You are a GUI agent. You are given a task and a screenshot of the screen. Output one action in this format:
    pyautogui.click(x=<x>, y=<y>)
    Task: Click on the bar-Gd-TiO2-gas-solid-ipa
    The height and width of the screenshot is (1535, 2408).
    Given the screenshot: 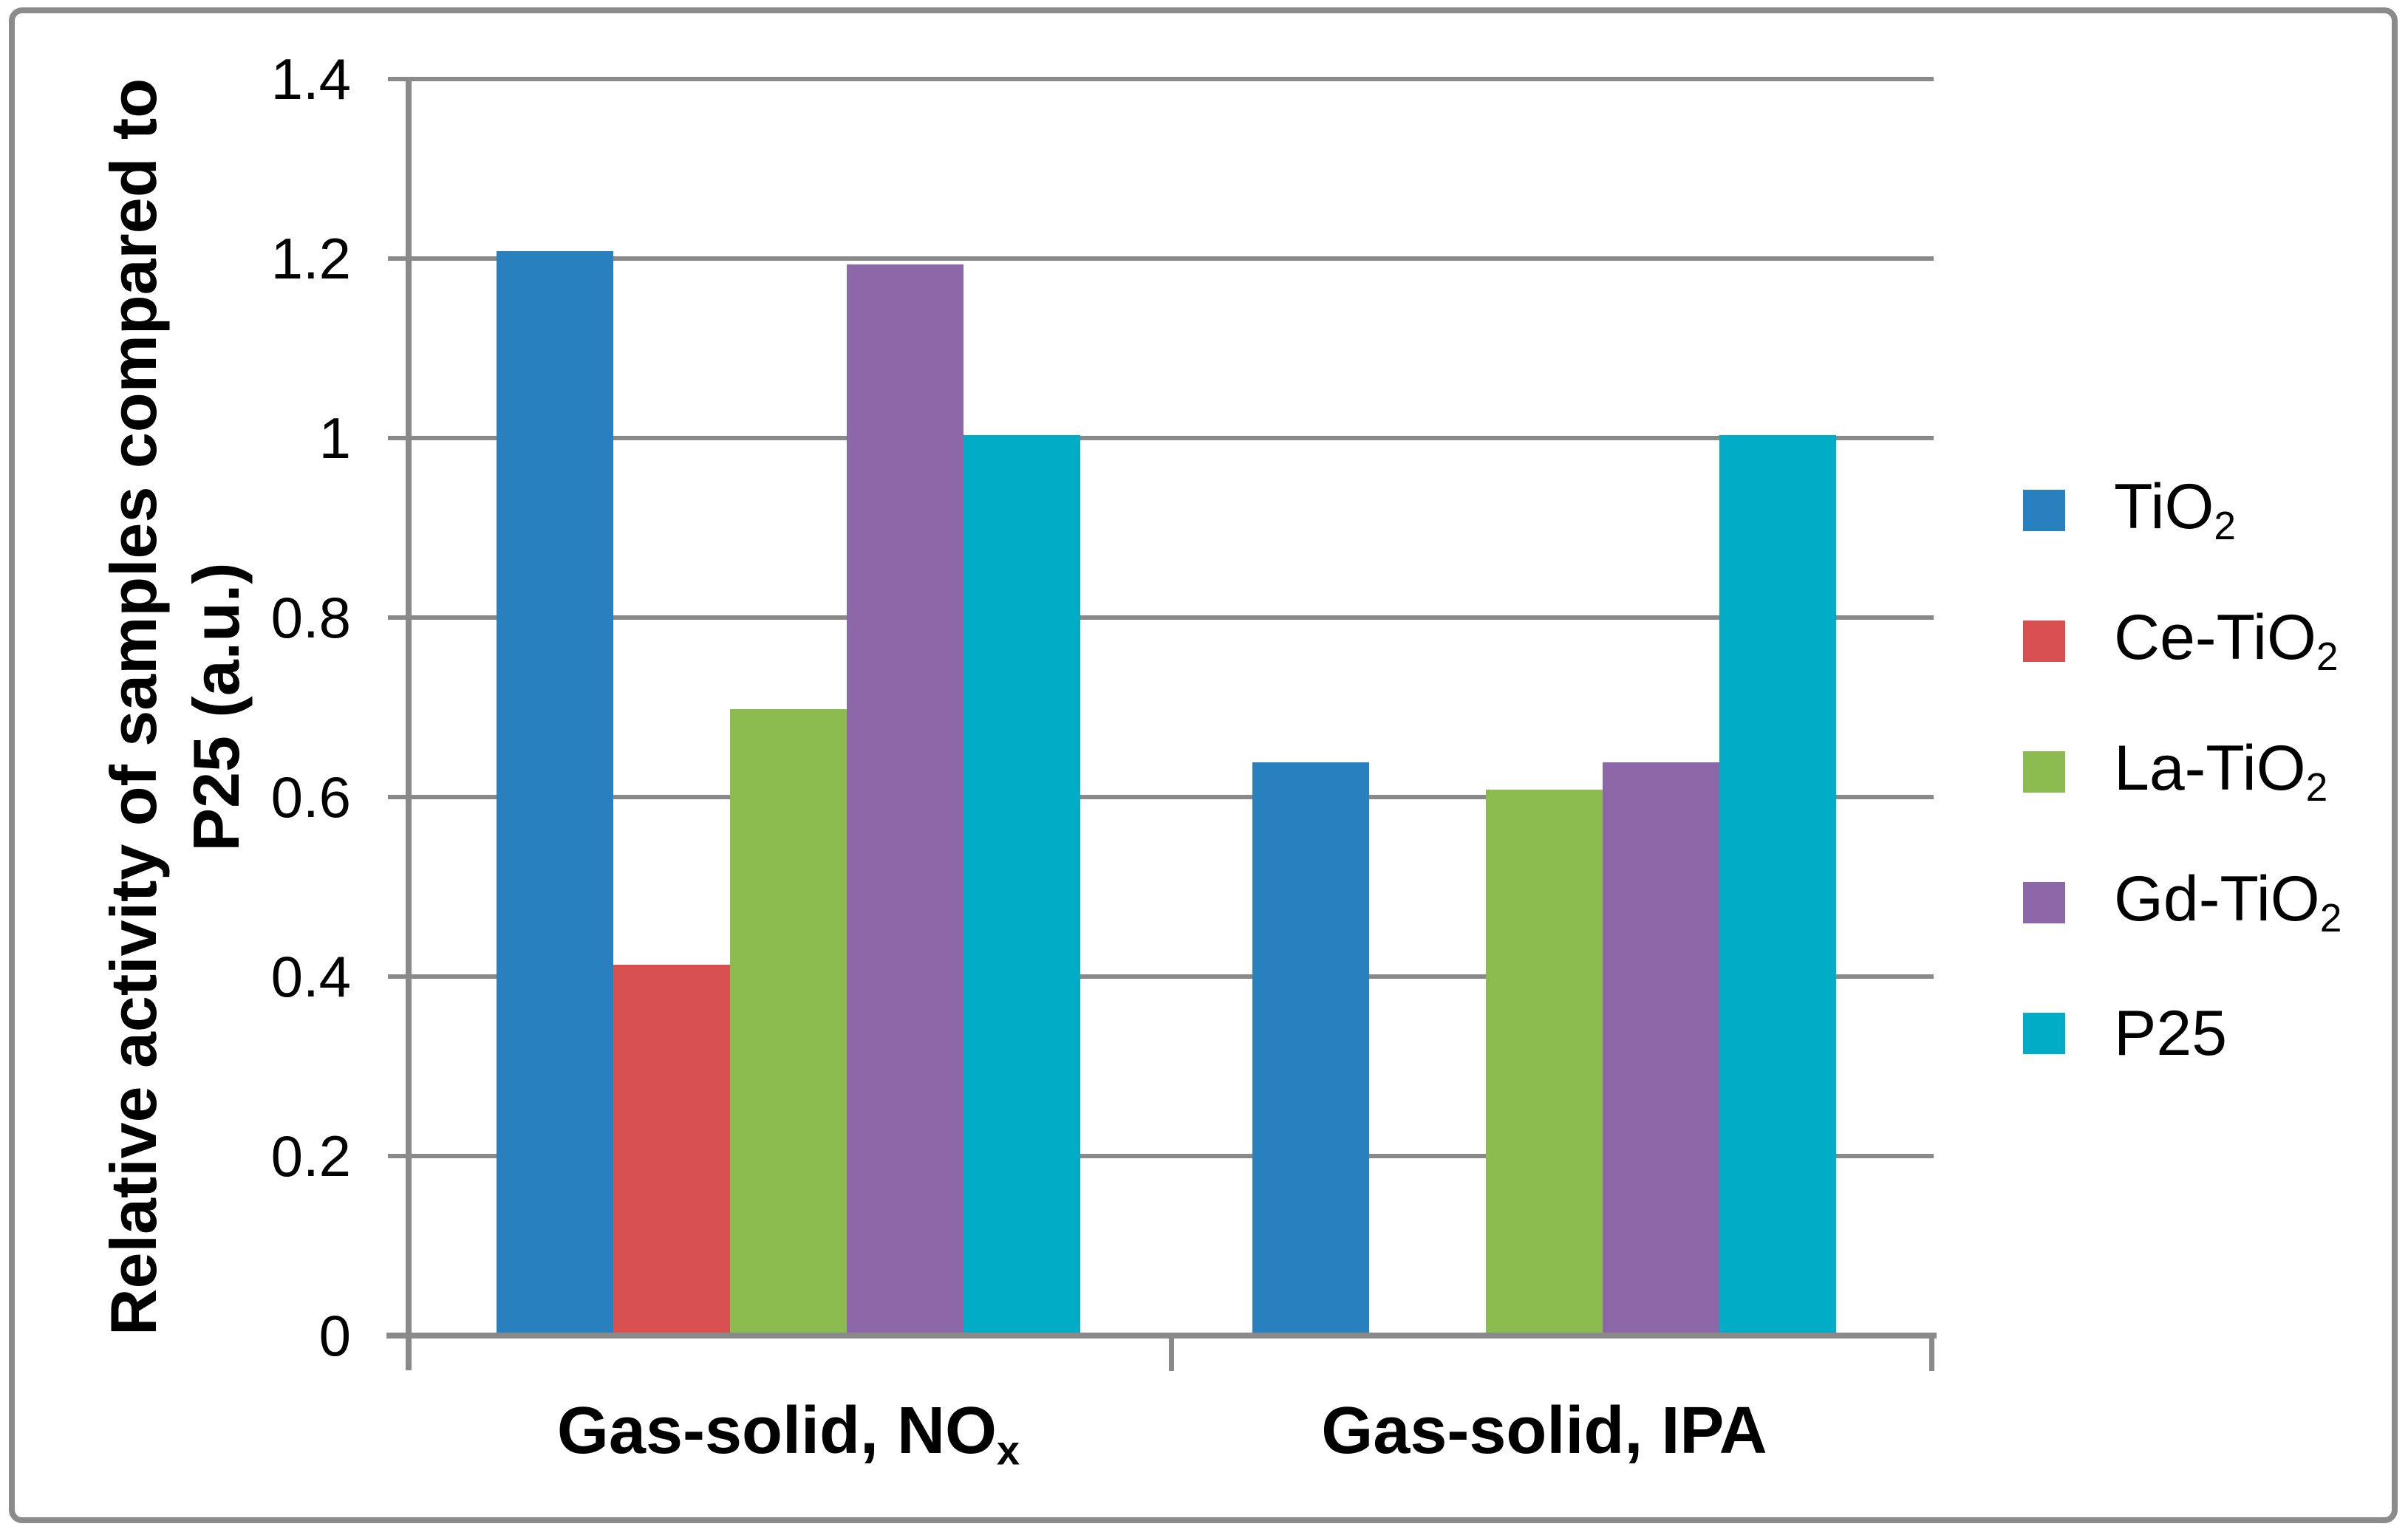 What is the action you would take?
    pyautogui.click(x=1661, y=1047)
    